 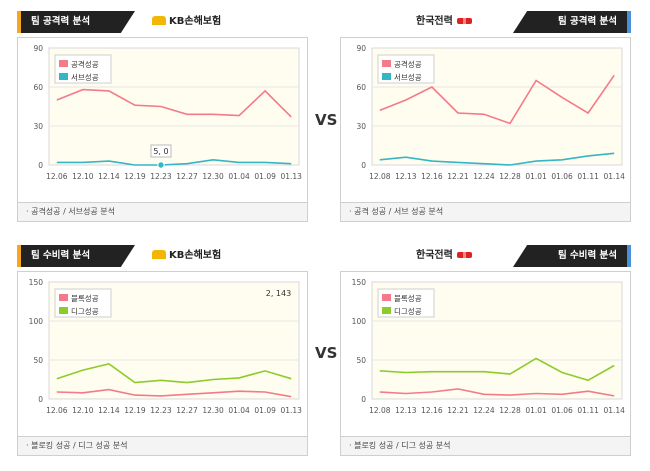 I want to click on panel-header: 한국전력 팀 공격력 분석, so click(x=485, y=22).